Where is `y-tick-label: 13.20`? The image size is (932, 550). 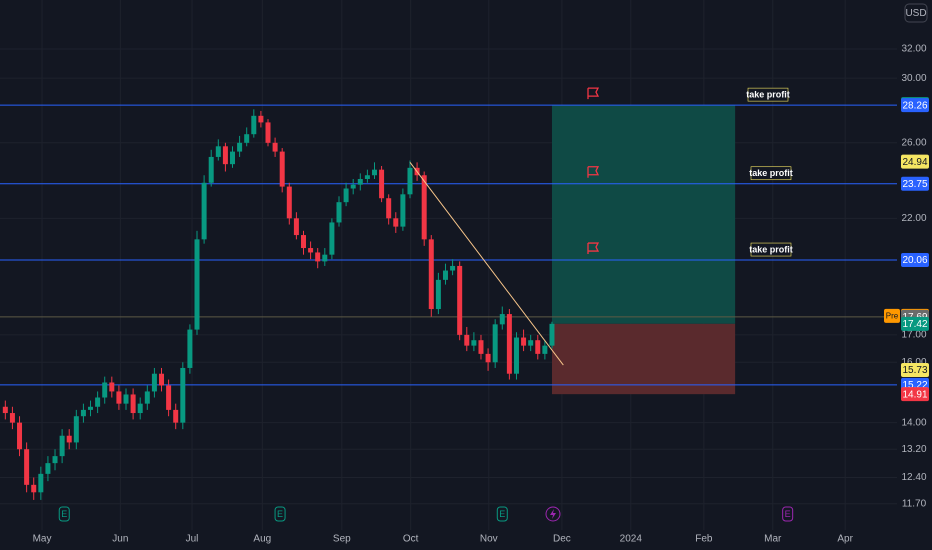 y-tick-label: 13.20 is located at coordinates (913, 449).